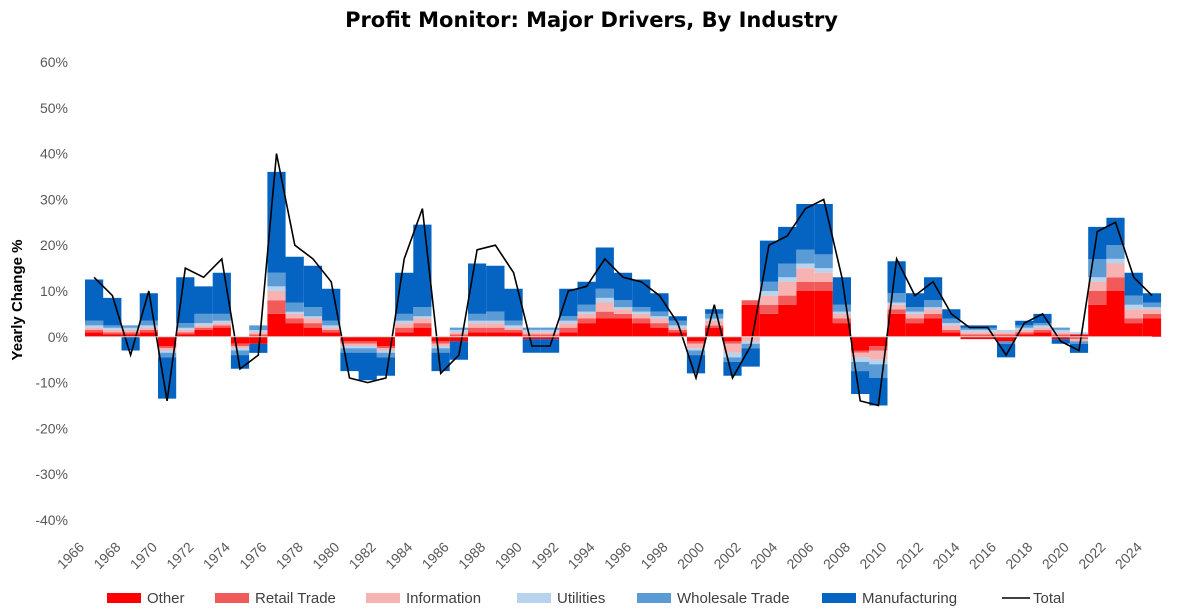 This screenshot has width=1183, height=615. Describe the element at coordinates (726, 555) in the screenshot. I see `x-tick-label: 2002` at that location.